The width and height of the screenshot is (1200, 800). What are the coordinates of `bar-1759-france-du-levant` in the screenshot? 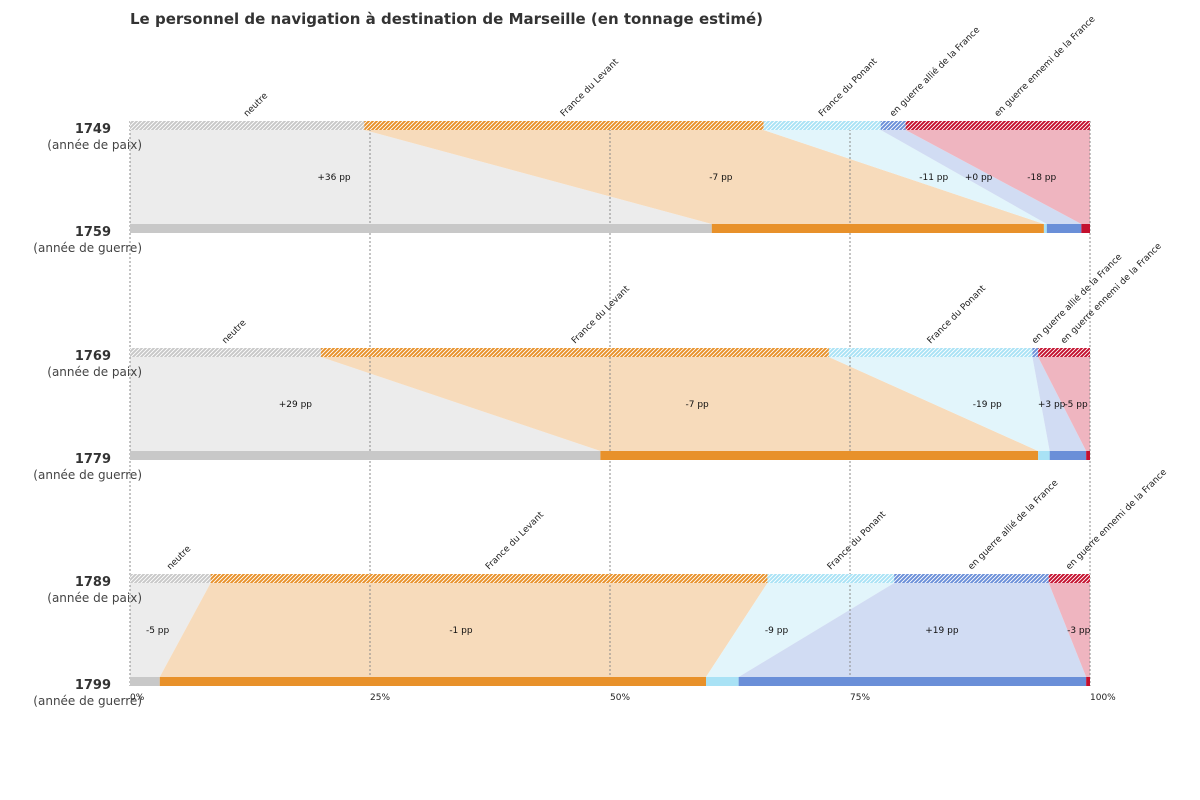 It's located at (877, 228).